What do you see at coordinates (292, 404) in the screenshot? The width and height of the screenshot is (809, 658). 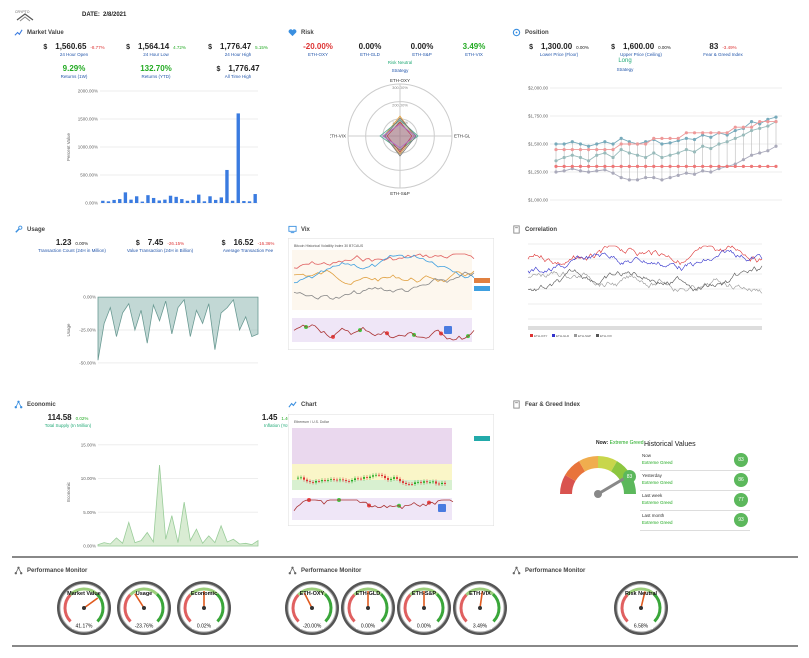 I see `trend-icon` at bounding box center [292, 404].